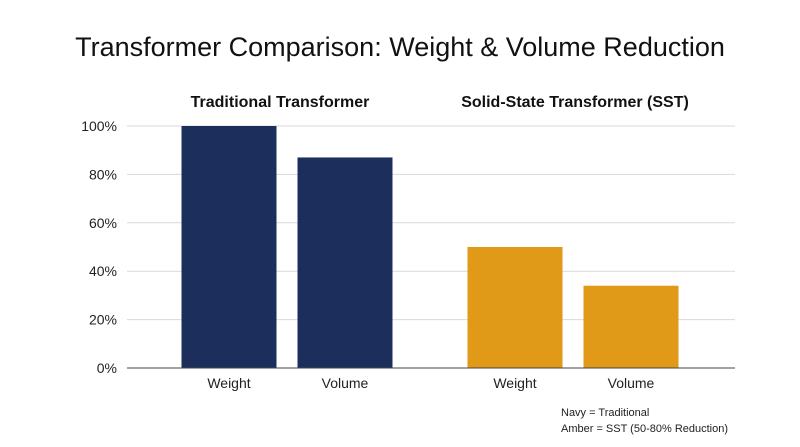 The width and height of the screenshot is (800, 447). What do you see at coordinates (515, 307) in the screenshot?
I see `bar-sst-weight` at bounding box center [515, 307].